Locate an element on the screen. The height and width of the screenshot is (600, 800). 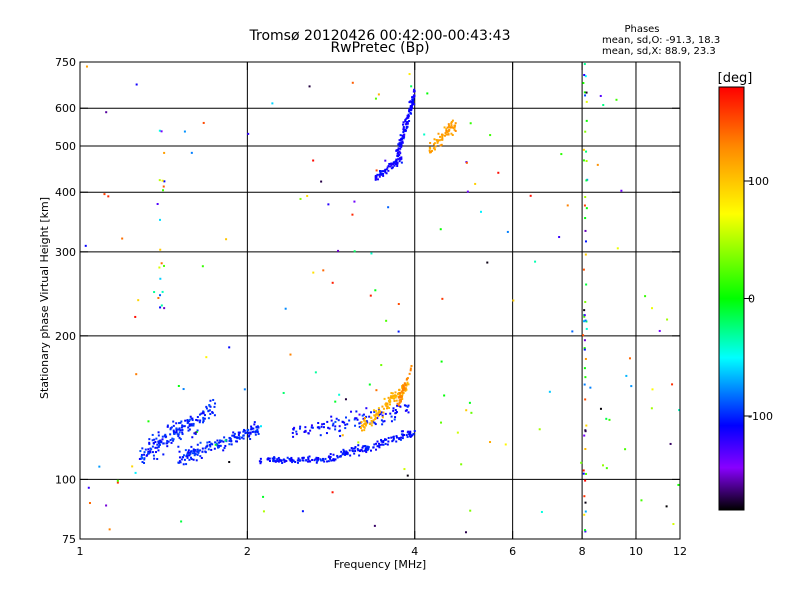
x-tick-label: 1 is located at coordinates (80, 551).